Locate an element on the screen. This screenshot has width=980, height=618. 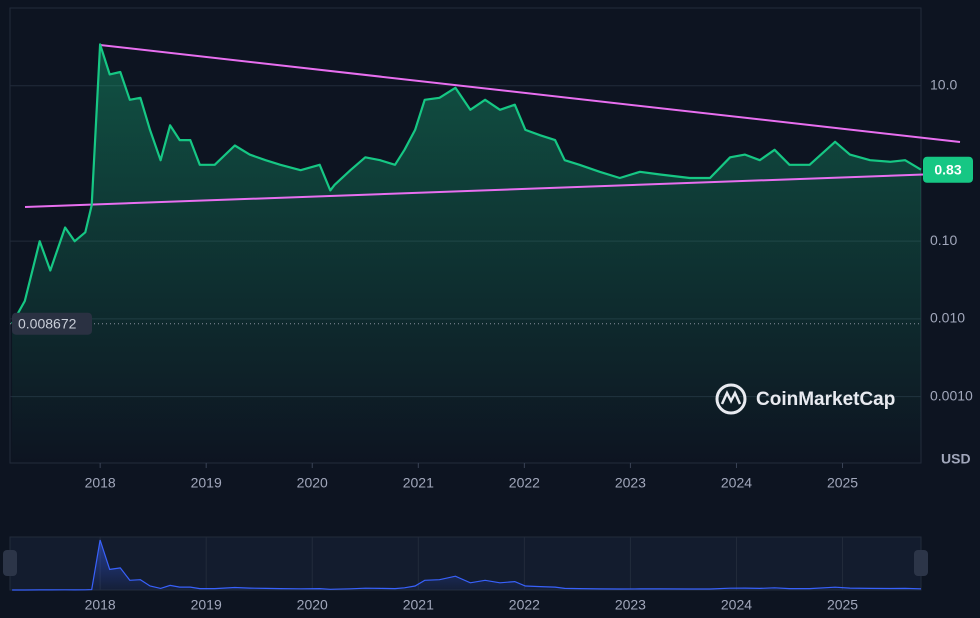
x-tick-label: 2022 is located at coordinates (524, 483).